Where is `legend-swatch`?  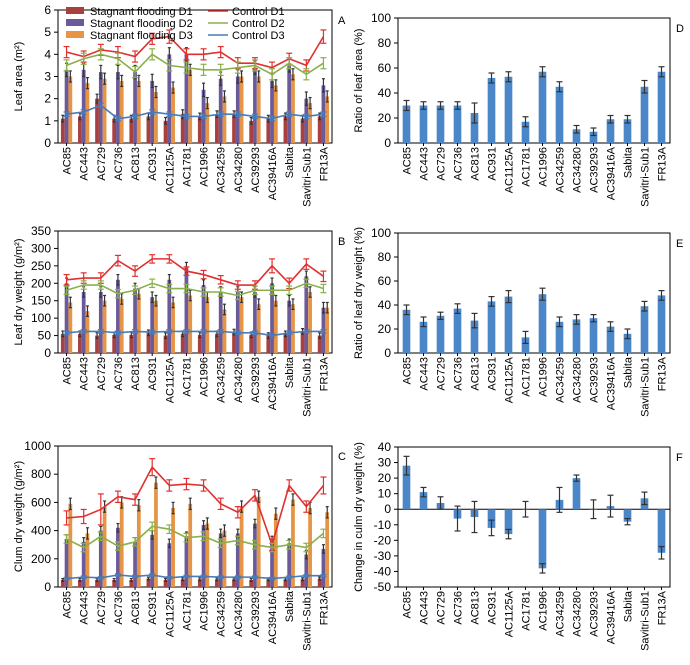
legend-swatch is located at coordinates (75, 34).